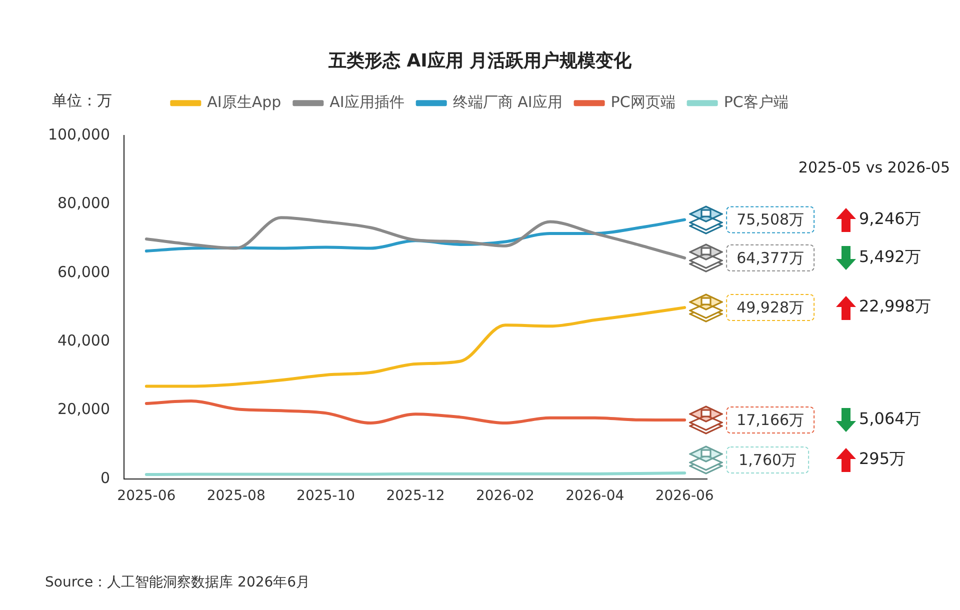  What do you see at coordinates (105, 477) in the screenshot?
I see `y-tick-label: 0` at bounding box center [105, 477].